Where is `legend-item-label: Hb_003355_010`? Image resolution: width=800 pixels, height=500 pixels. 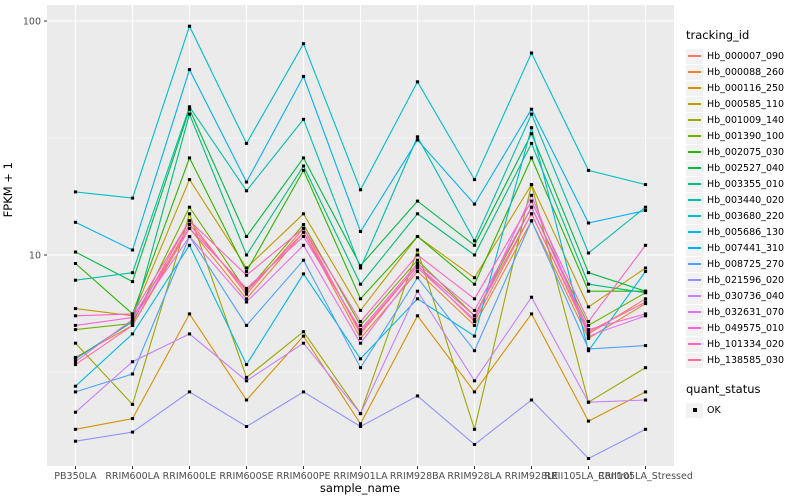
legend-item-label: Hb_003355_010 is located at coordinates (746, 184).